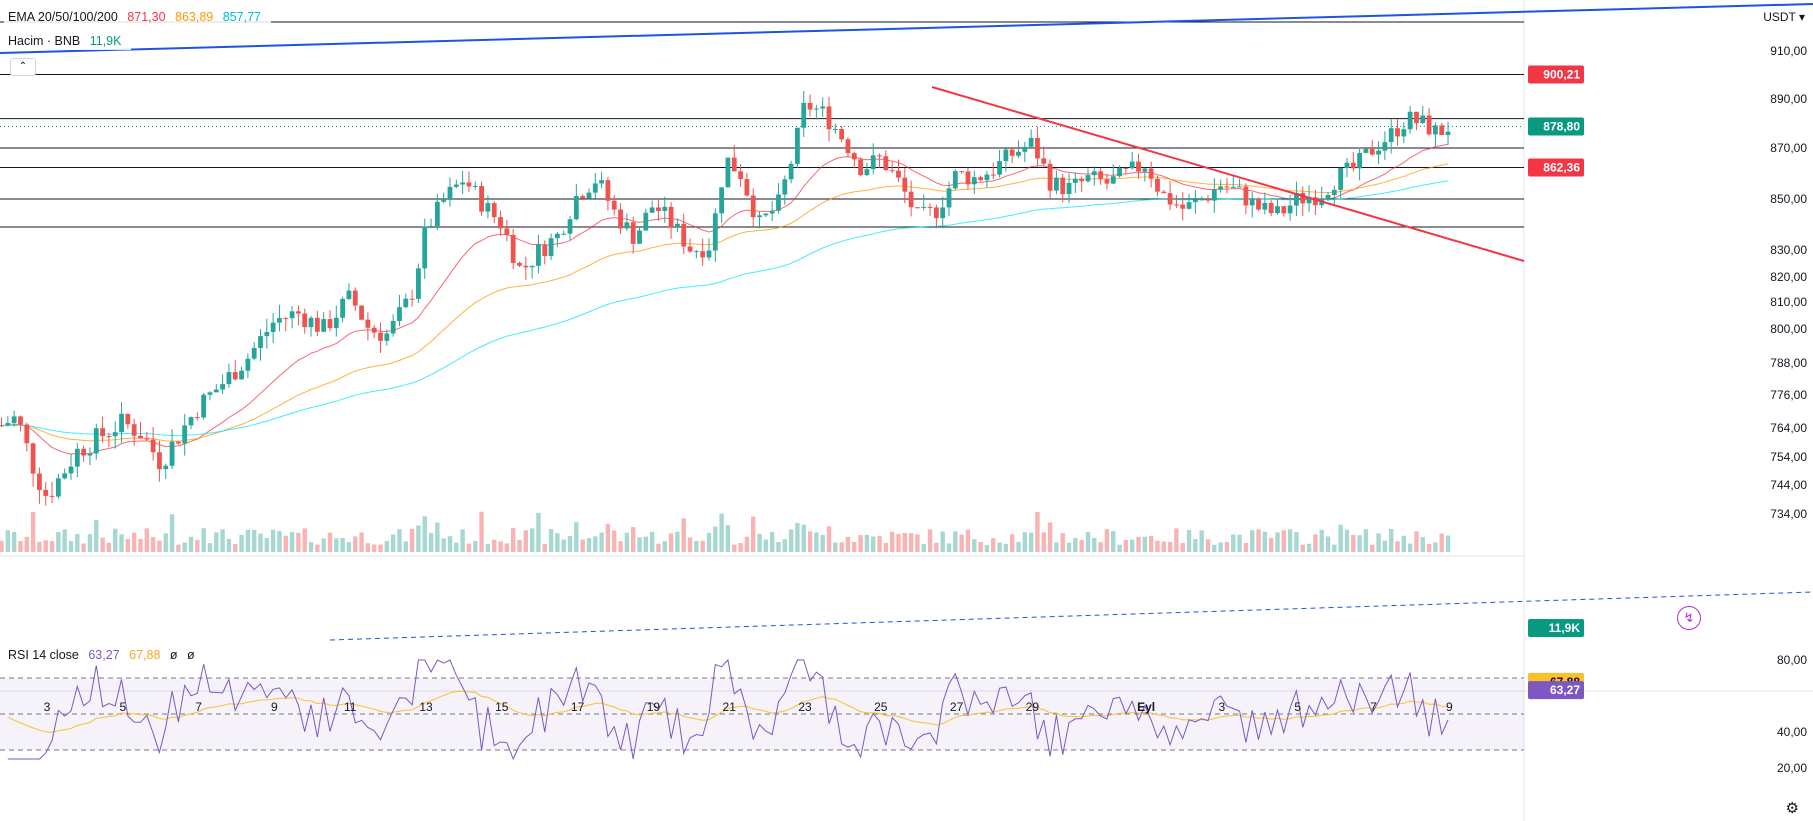  I want to click on rsi-value: 63,27, so click(104, 655).